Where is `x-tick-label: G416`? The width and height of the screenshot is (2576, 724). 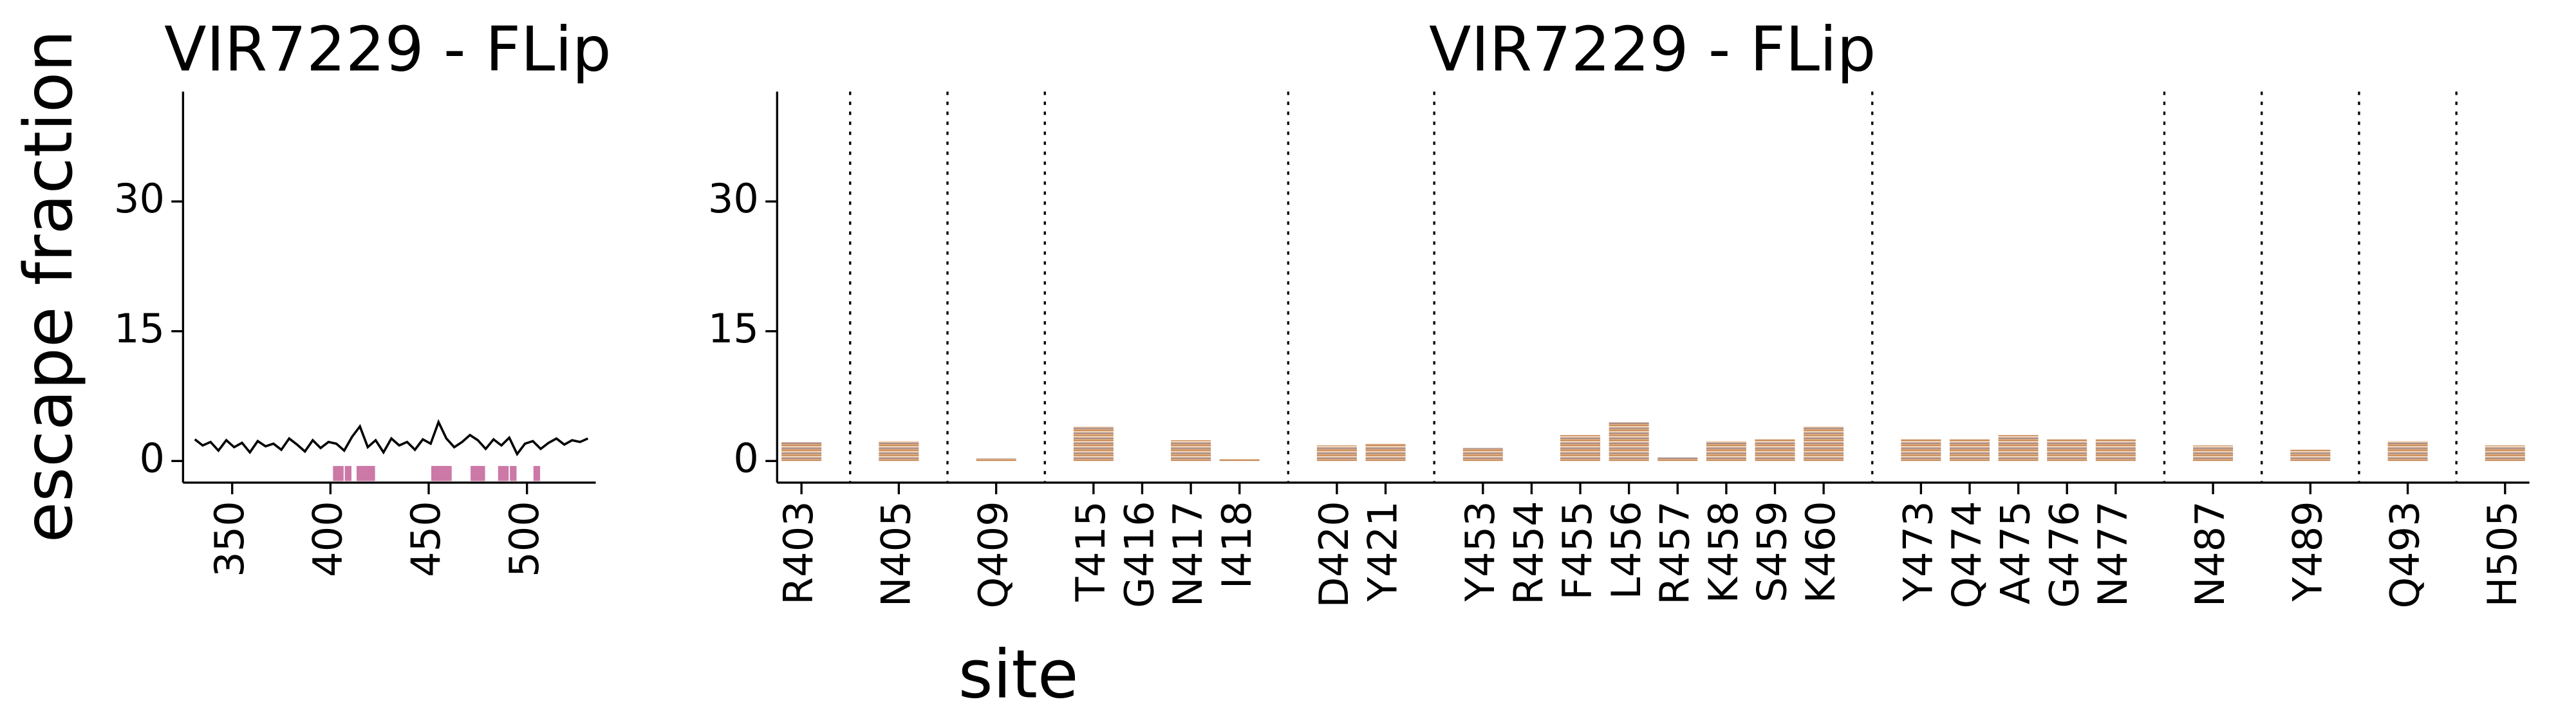
x-tick-label: G416 is located at coordinates (1139, 554).